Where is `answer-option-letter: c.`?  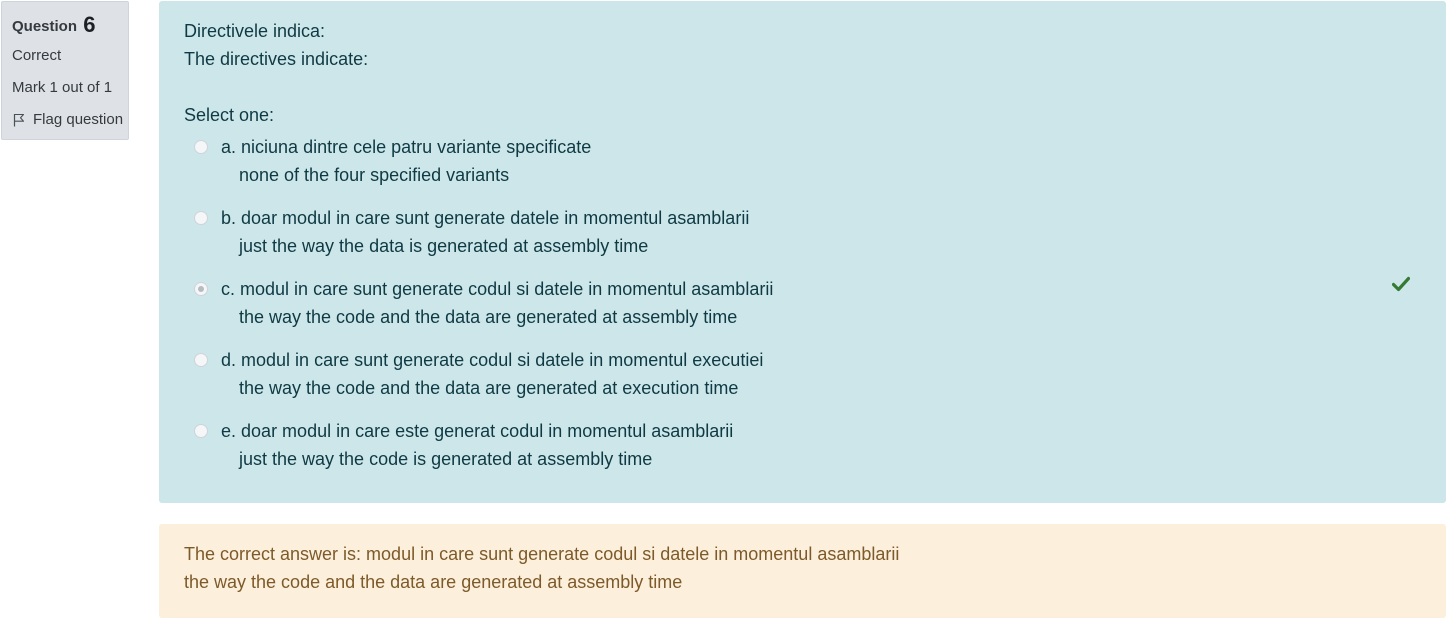 answer-option-letter: c. is located at coordinates (228, 289).